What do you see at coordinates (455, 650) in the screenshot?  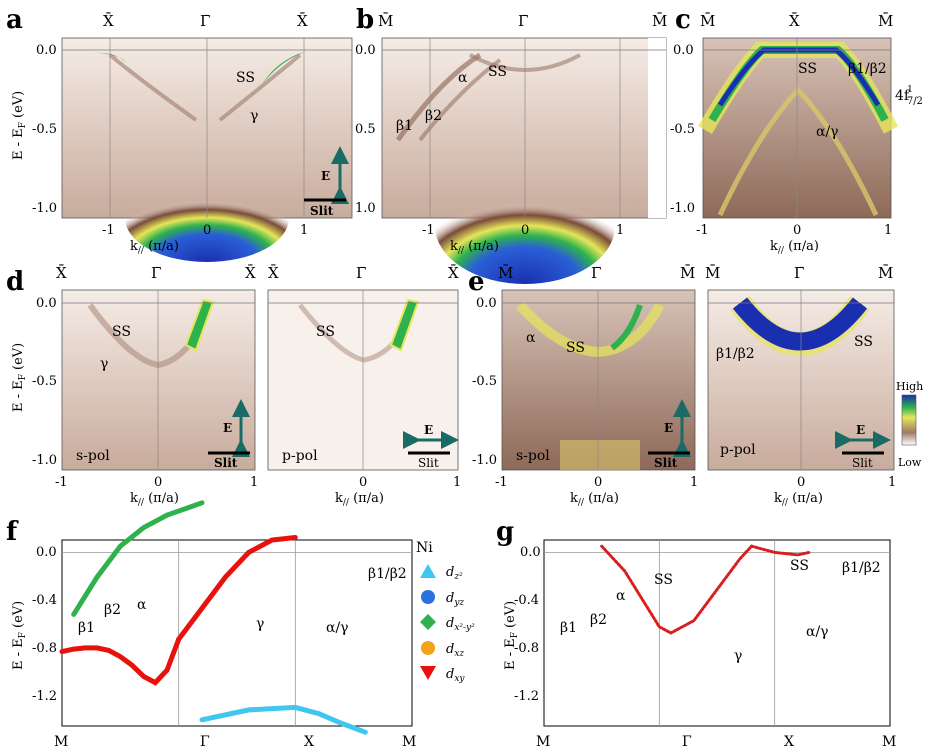 I see `legend-dxz-label: dxz` at bounding box center [455, 650].